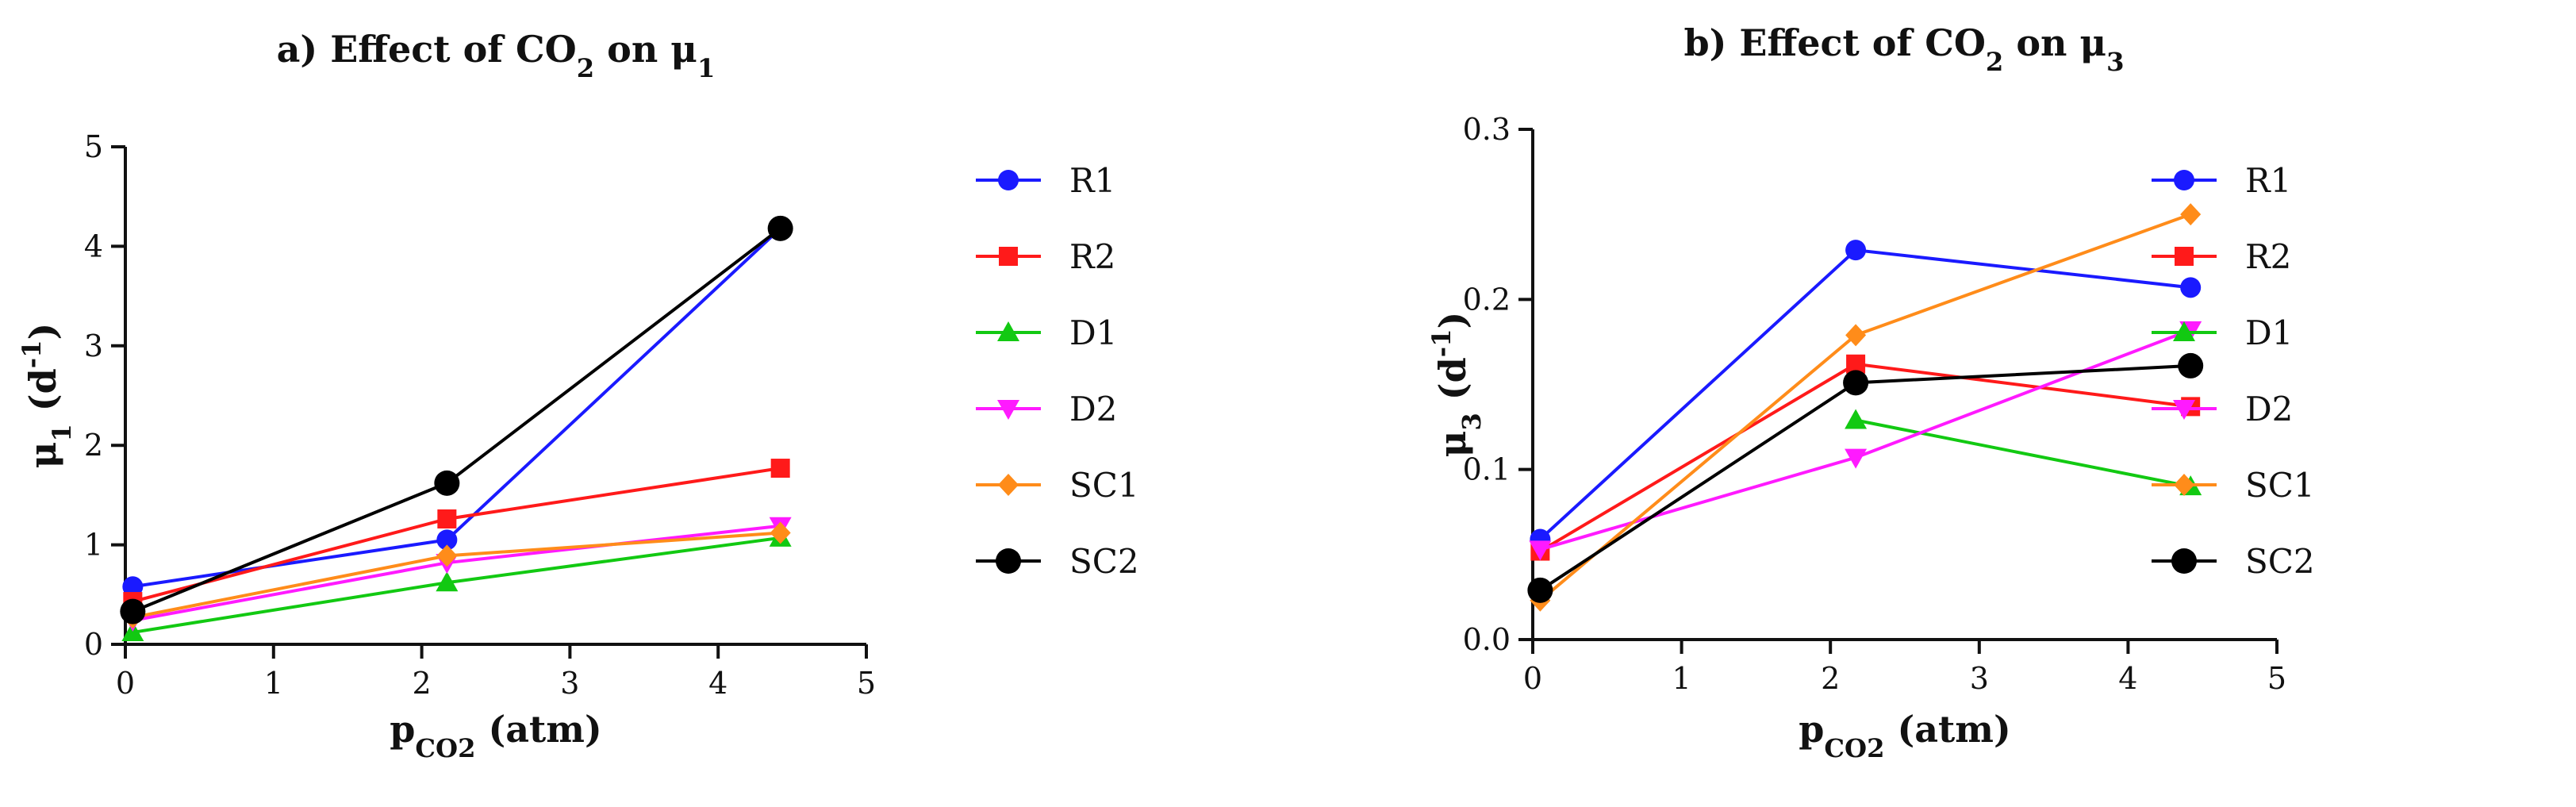  What do you see at coordinates (1456, 385) in the screenshot?
I see `y-axis-label: μ3 (d-1)` at bounding box center [1456, 385].